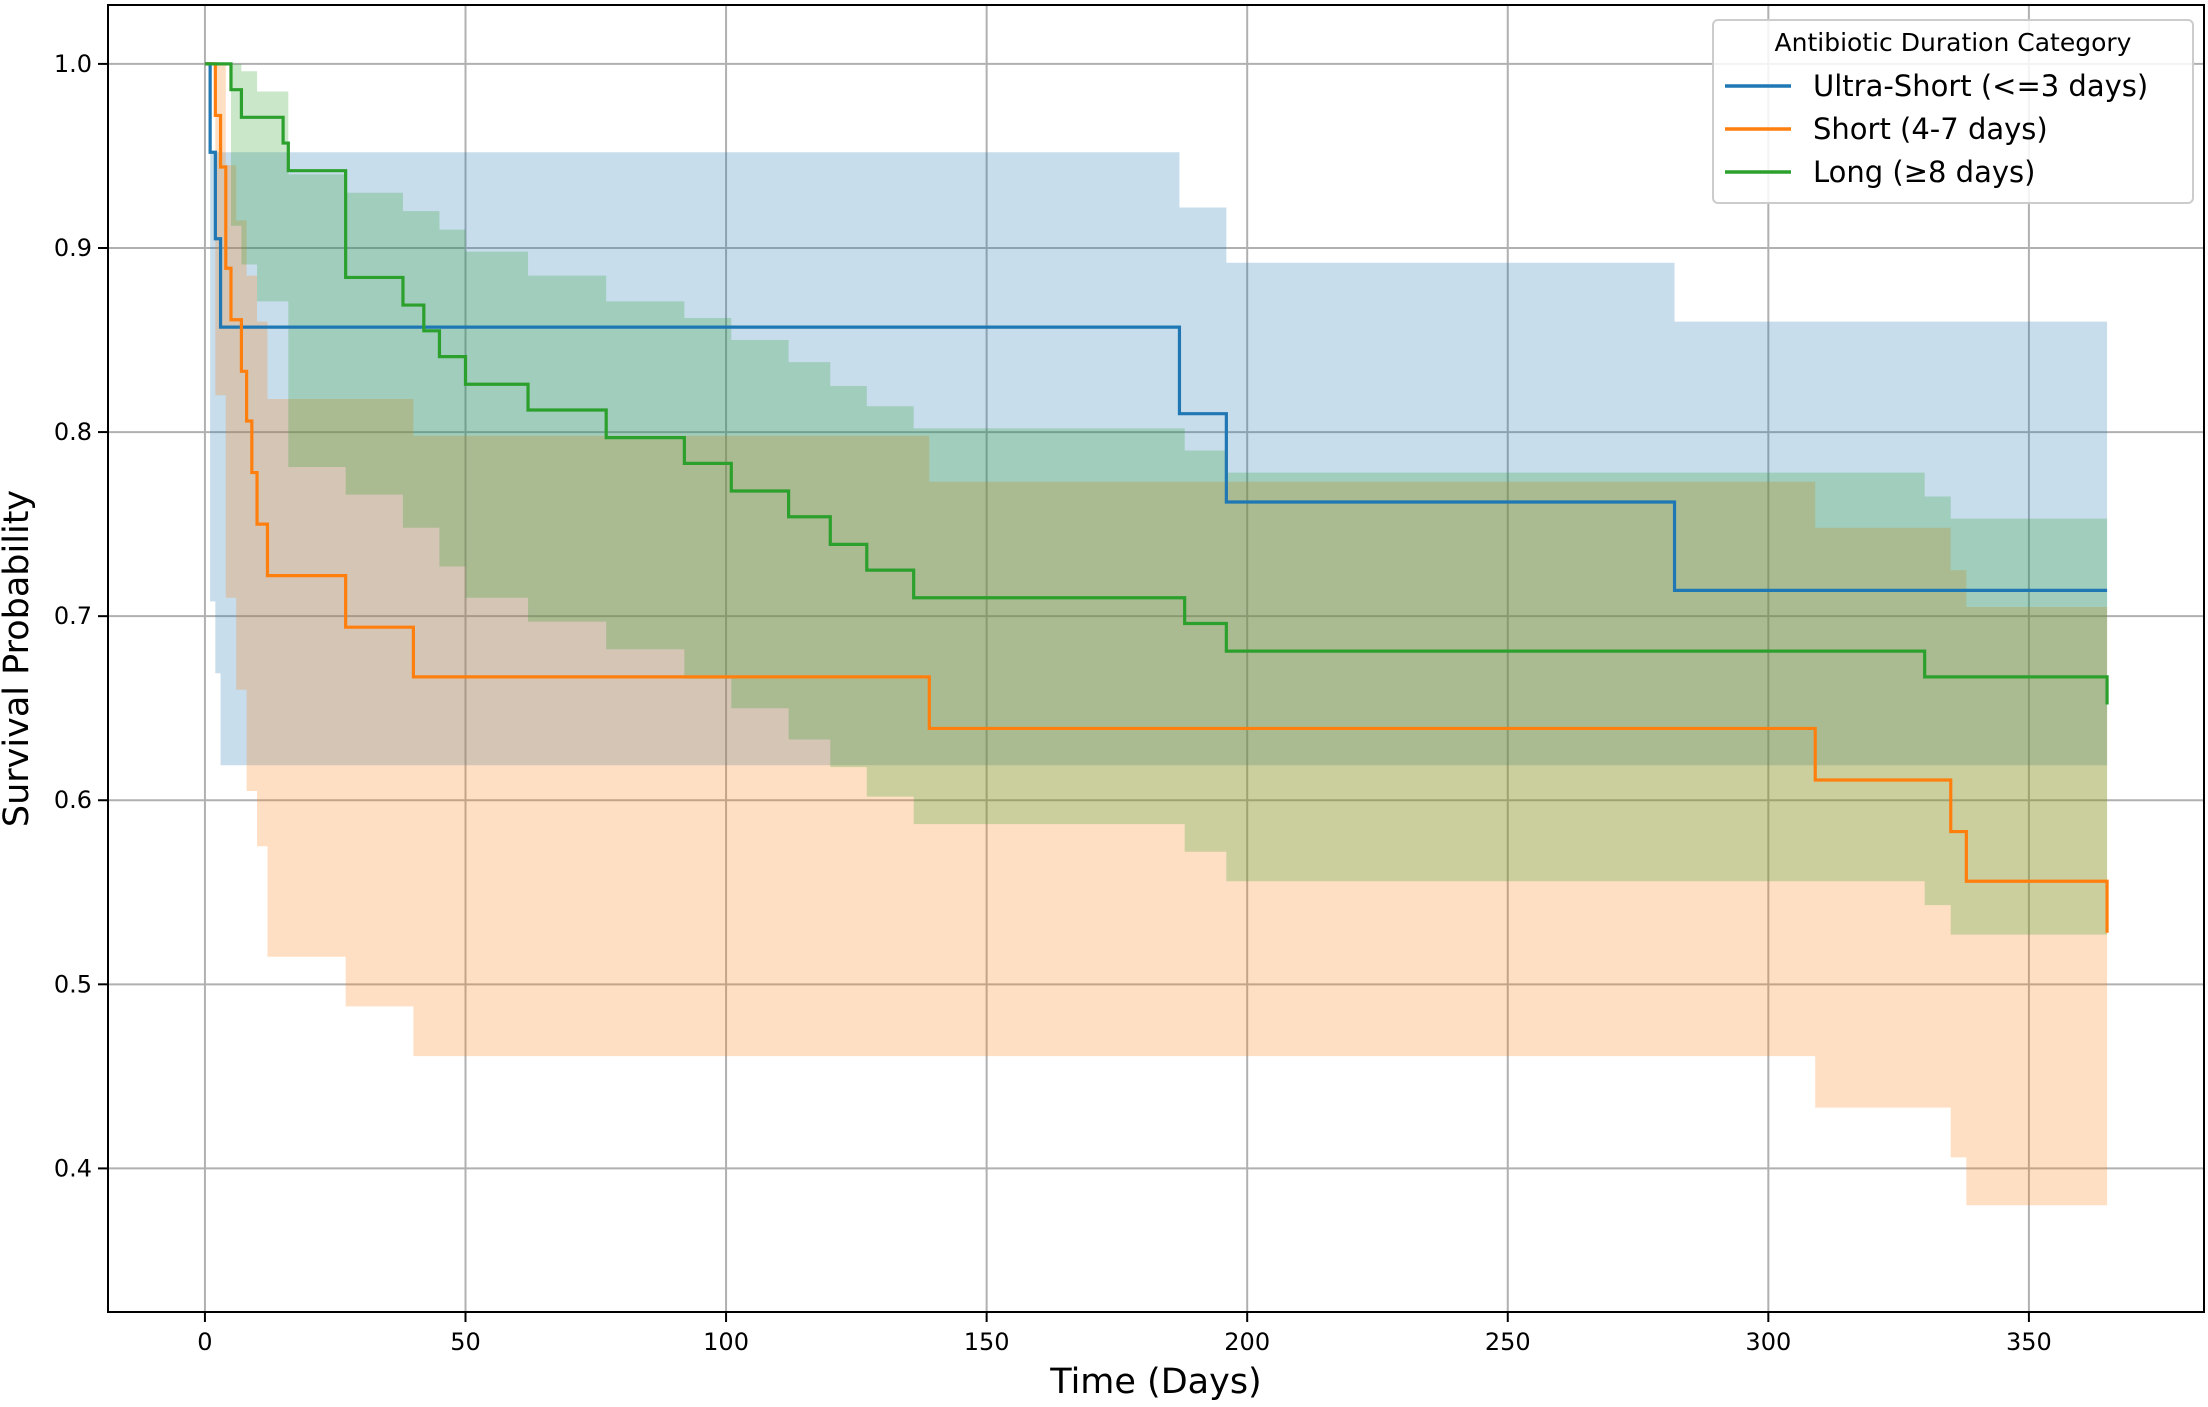  I want to click on legend-box, so click(1953, 111).